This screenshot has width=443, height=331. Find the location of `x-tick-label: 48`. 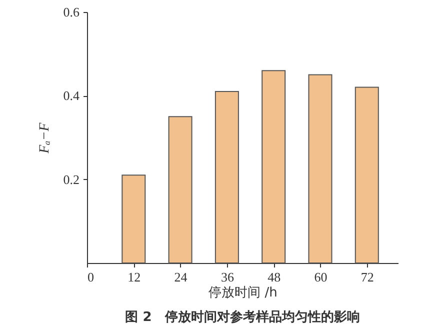

x-tick-label: 48 is located at coordinates (274, 277).